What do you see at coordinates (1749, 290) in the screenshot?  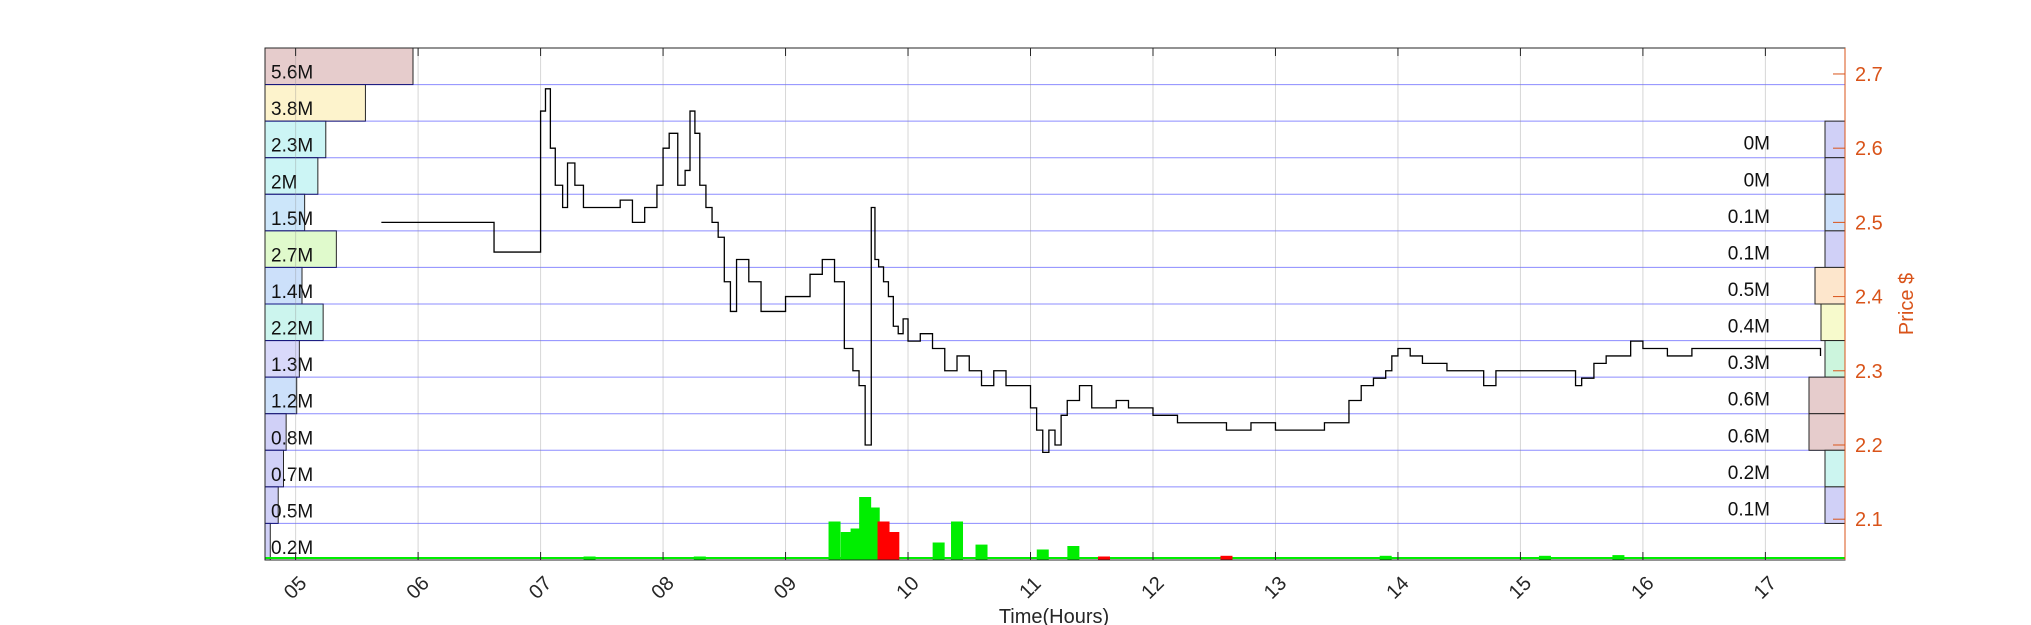 I see `right-profile-label: 0.5M` at bounding box center [1749, 290].